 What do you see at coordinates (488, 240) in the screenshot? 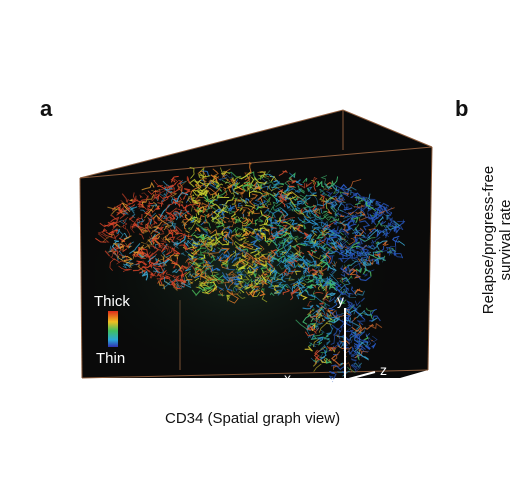
I see `panel-b-ylabel-line1: Relapse/progress-free` at bounding box center [488, 240].